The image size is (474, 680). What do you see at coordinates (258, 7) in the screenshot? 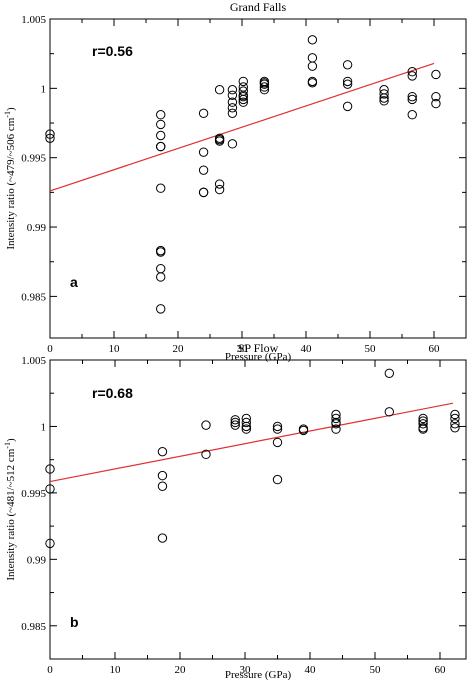
I see `chart-a-title: Grand Falls` at bounding box center [258, 7].